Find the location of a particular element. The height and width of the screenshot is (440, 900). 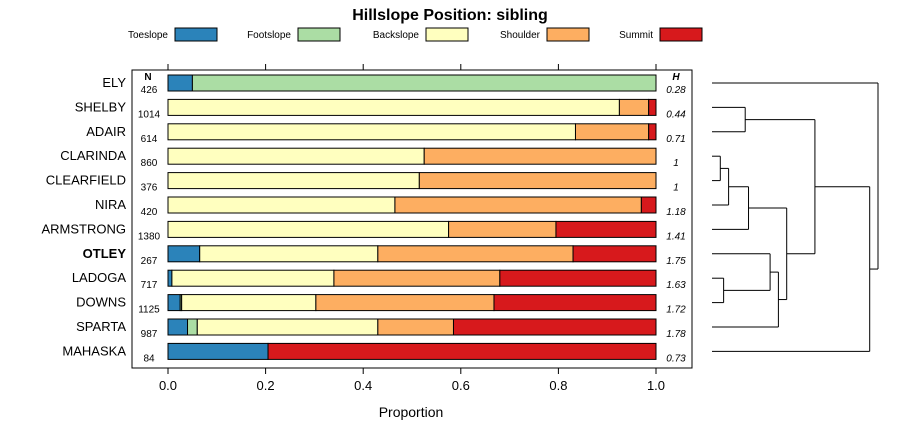

legend-label-toeslope: Toeslope is located at coordinates (148, 35).